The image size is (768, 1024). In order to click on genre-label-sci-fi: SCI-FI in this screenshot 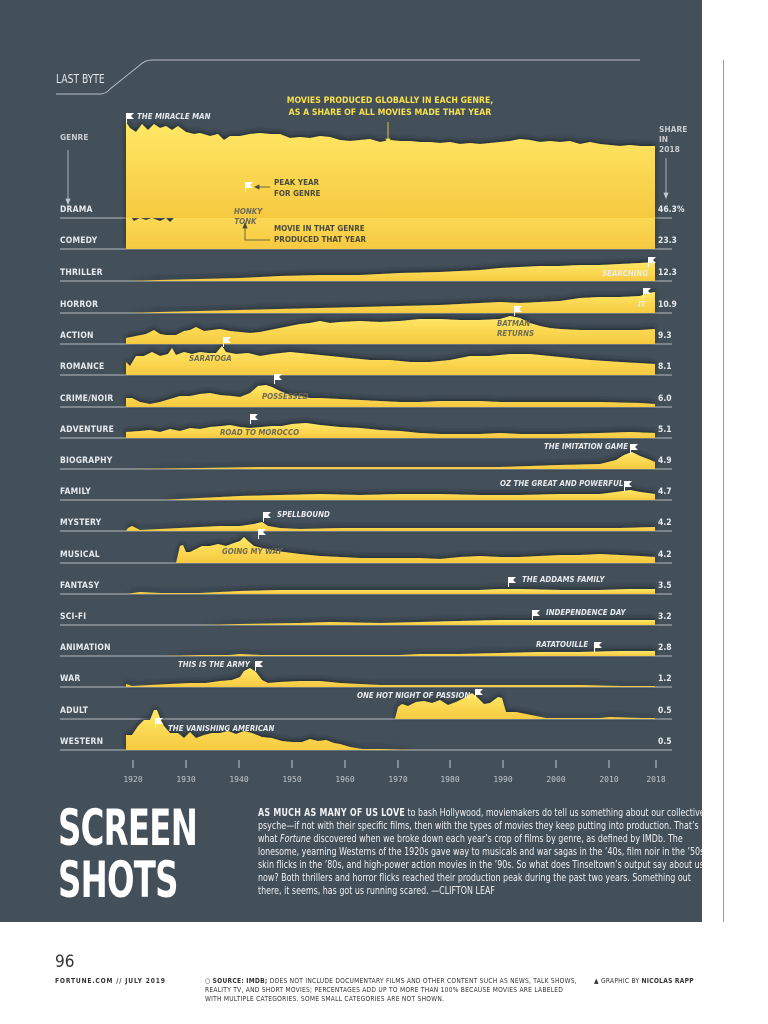, I will do `click(73, 617)`.